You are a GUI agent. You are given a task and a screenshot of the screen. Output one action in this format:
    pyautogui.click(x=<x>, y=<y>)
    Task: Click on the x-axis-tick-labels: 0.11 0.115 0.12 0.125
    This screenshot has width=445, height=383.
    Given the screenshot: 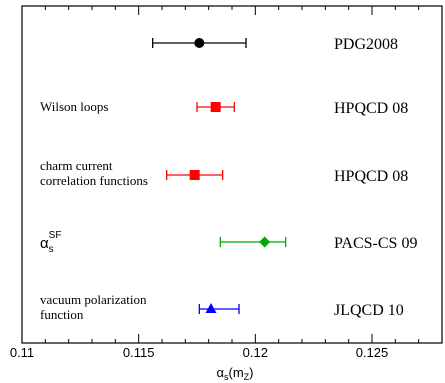 What is the action you would take?
    pyautogui.click(x=199, y=352)
    